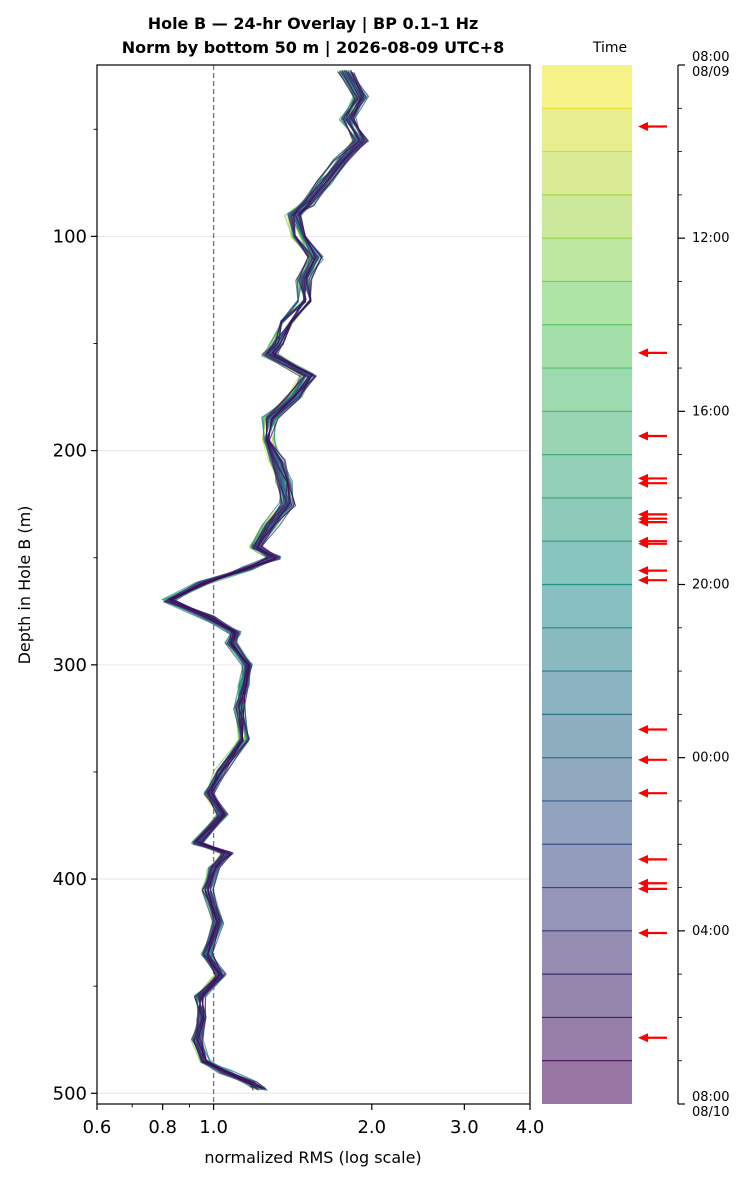 The width and height of the screenshot is (750, 1181). What do you see at coordinates (24, 585) in the screenshot?
I see `y-axis-label: Depth in Hole B (m)` at bounding box center [24, 585].